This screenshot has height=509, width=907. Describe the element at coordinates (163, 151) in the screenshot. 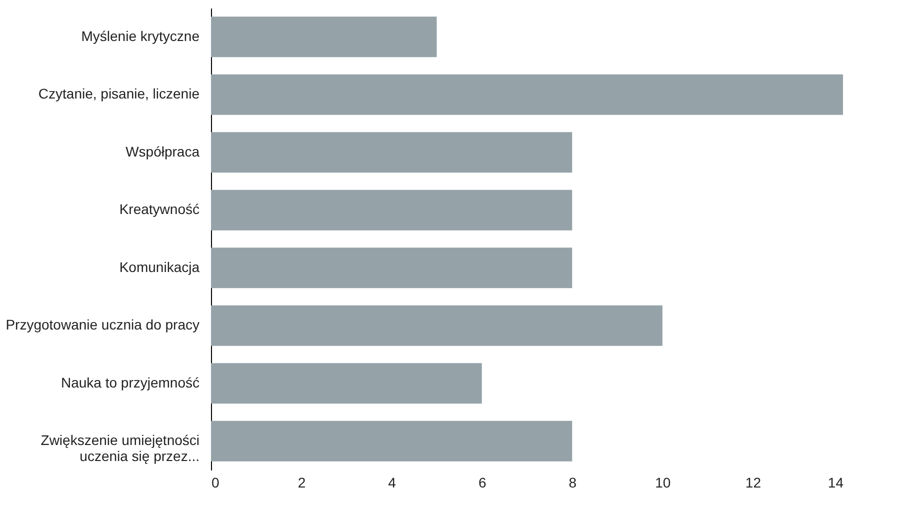

I see `y-tick-label: Współpraca` at that location.